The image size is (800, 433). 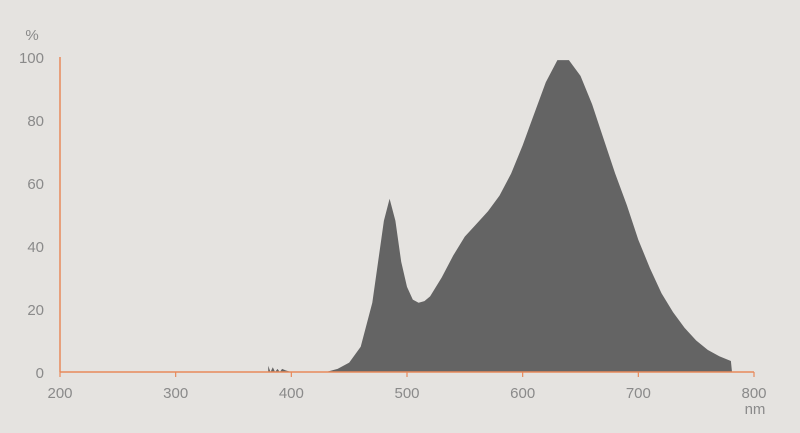 What do you see at coordinates (175, 393) in the screenshot?
I see `x-tick-label: 300` at bounding box center [175, 393].